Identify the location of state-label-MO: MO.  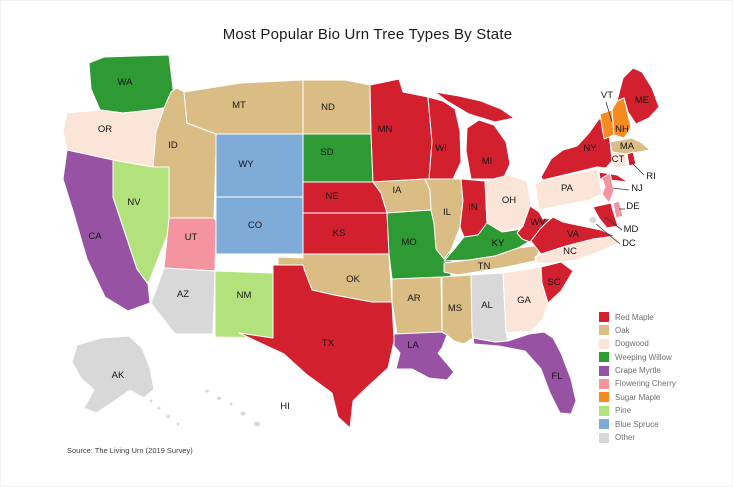
(408, 242).